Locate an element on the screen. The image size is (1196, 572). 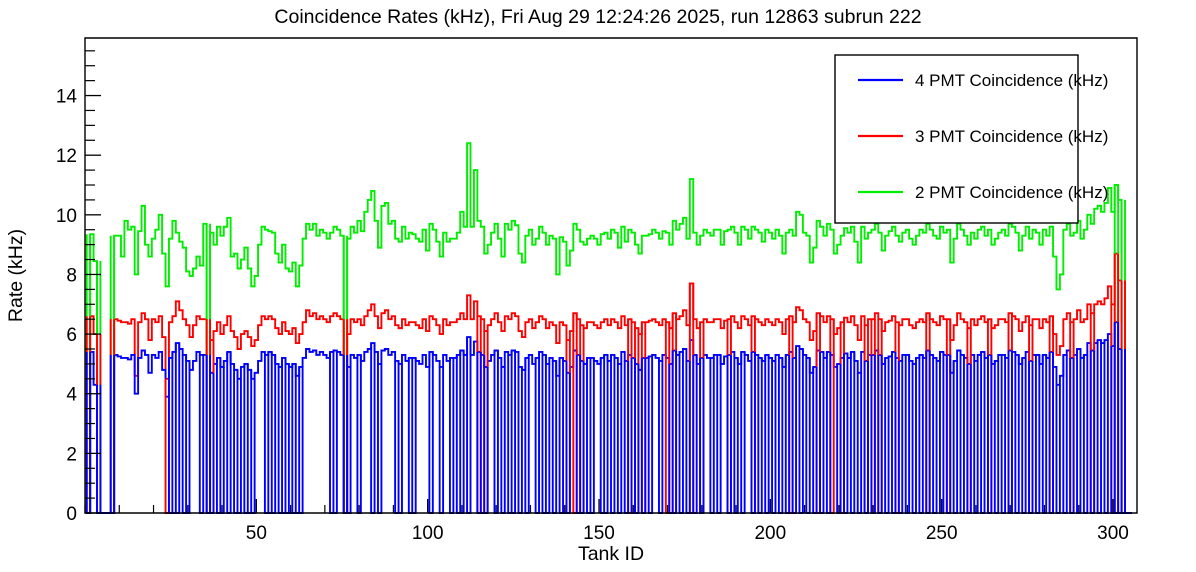
y-tick-label: 10 is located at coordinates (66, 216).